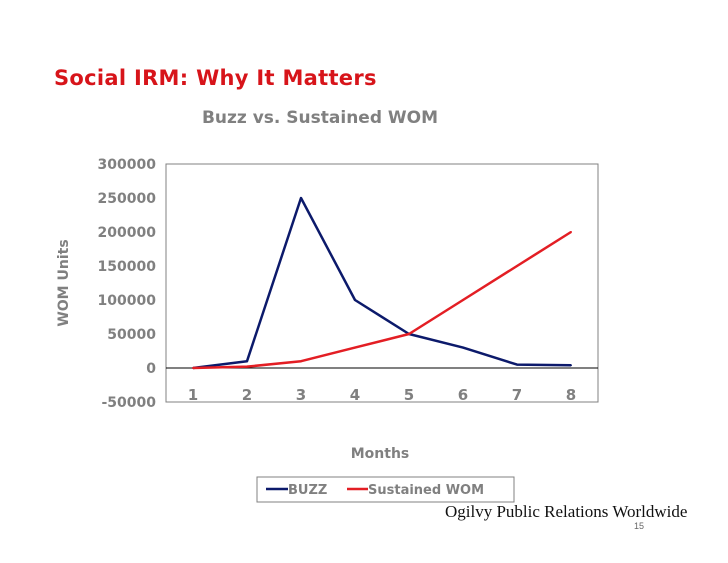 Image resolution: width=728 pixels, height=563 pixels. Describe the element at coordinates (380, 454) in the screenshot. I see `x-axis-label: Months` at that location.